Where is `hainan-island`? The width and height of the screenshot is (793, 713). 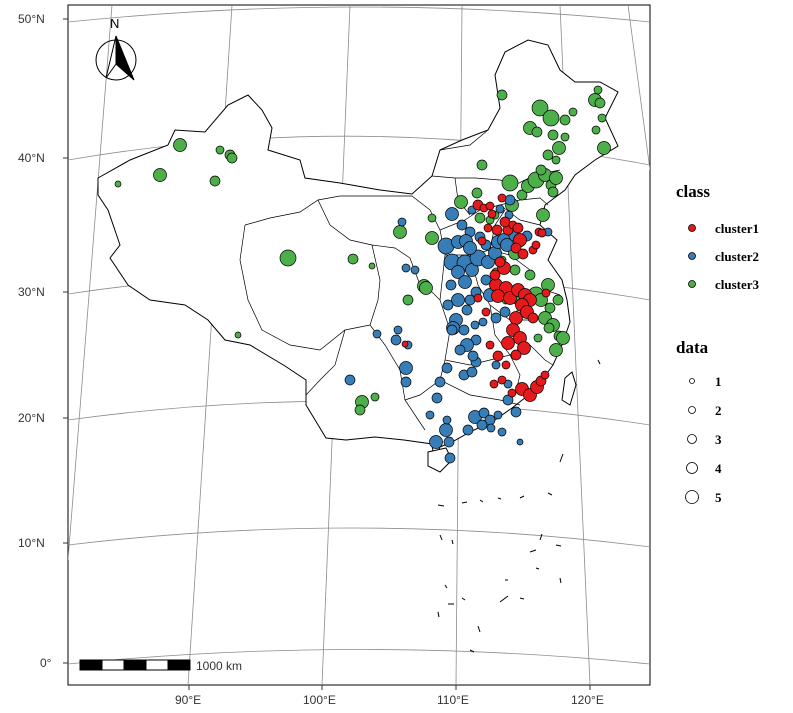
hainan-island is located at coordinates (440, 460).